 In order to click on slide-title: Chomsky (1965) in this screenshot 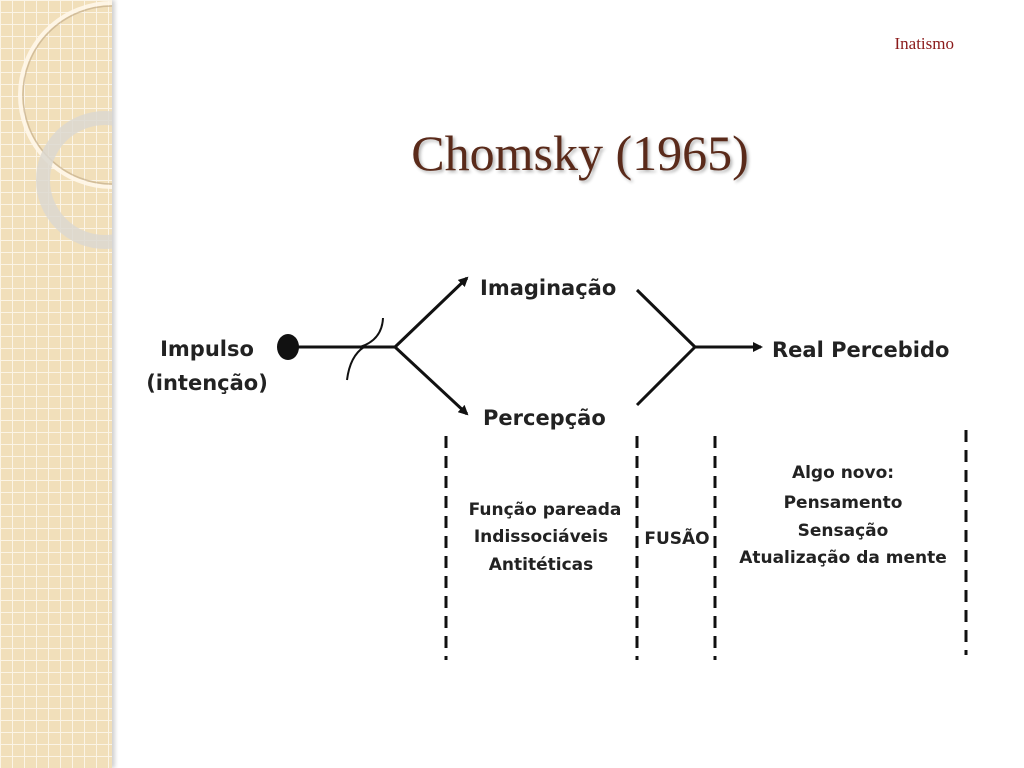, I will do `click(580, 153)`.